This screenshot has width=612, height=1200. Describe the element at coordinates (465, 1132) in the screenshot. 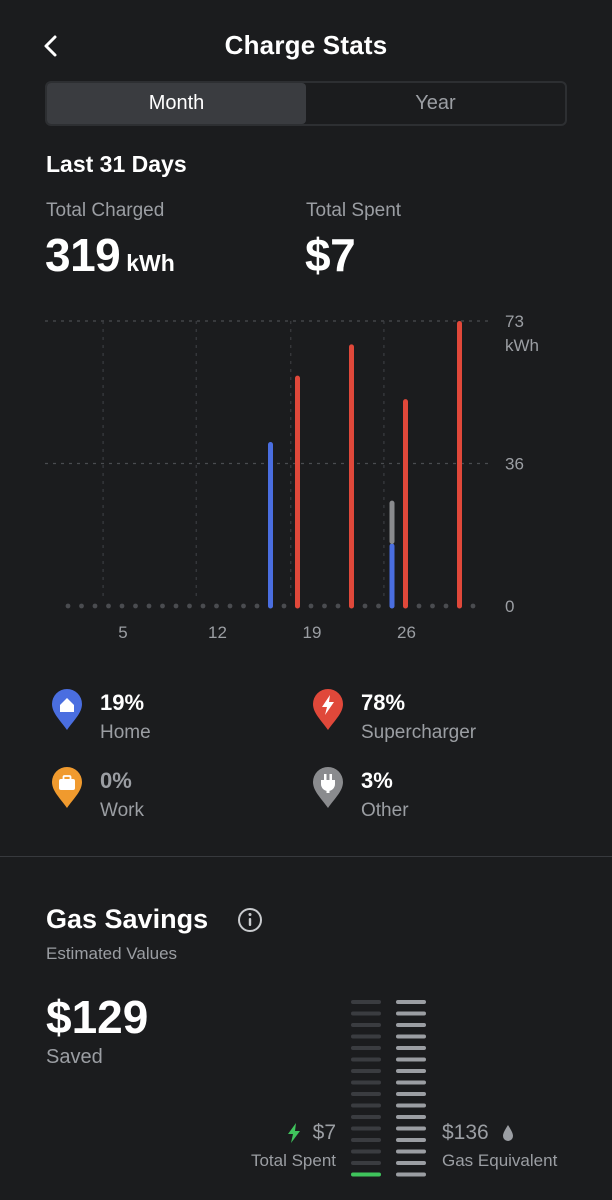

I see `gas-equivalent-amount: $136` at that location.